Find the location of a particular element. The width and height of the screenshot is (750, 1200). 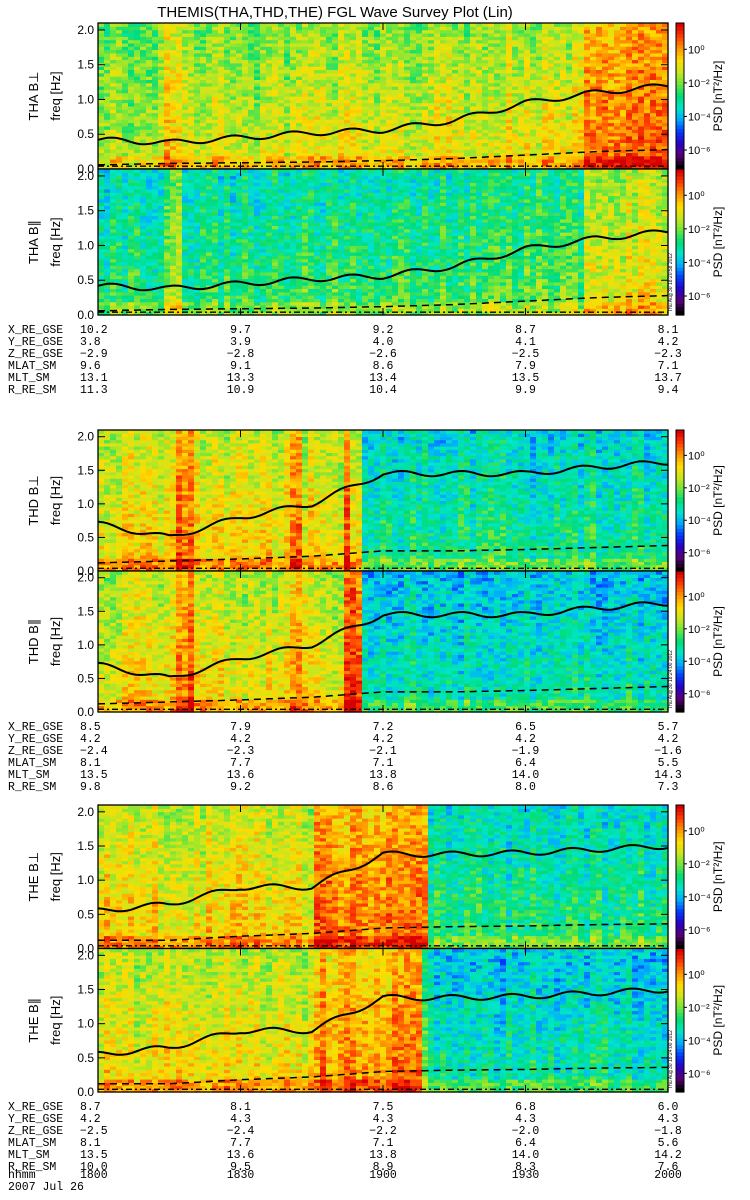

colorbar: 10⁰ 10⁻² 10⁻⁴ 10⁻⁶ PSD [nT²/Hz] is located at coordinates (700, 242).